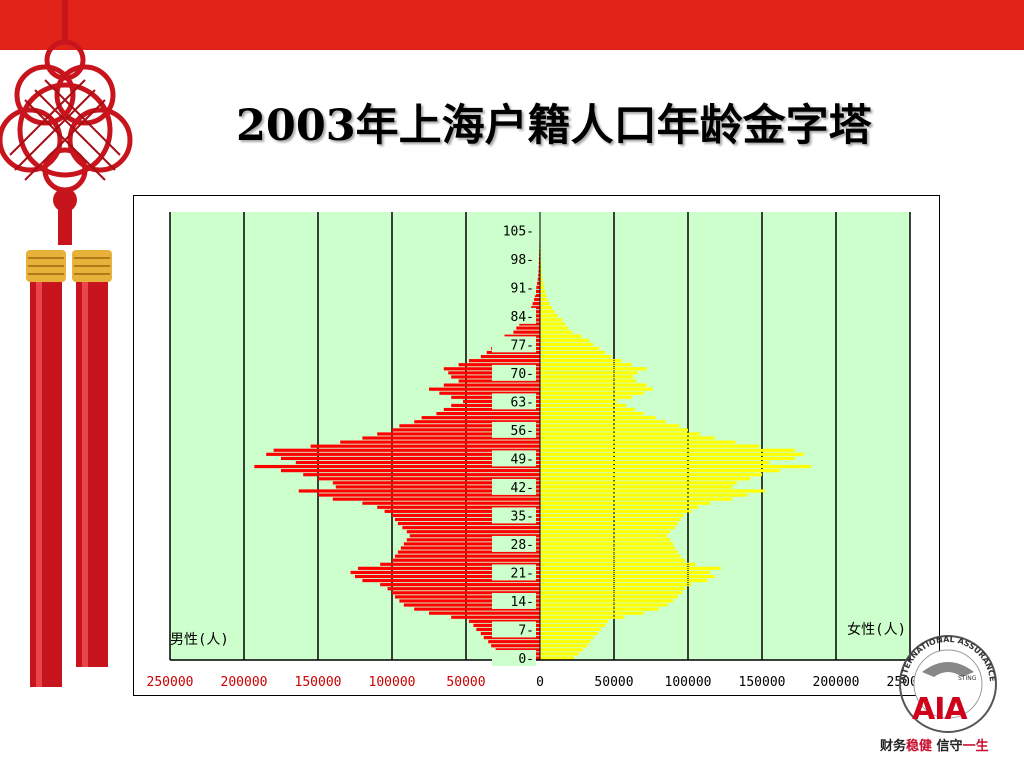 Image resolution: width=1024 pixels, height=768 pixels. What do you see at coordinates (518, 231) in the screenshot?
I see `y-tick-label: 105-` at bounding box center [518, 231].